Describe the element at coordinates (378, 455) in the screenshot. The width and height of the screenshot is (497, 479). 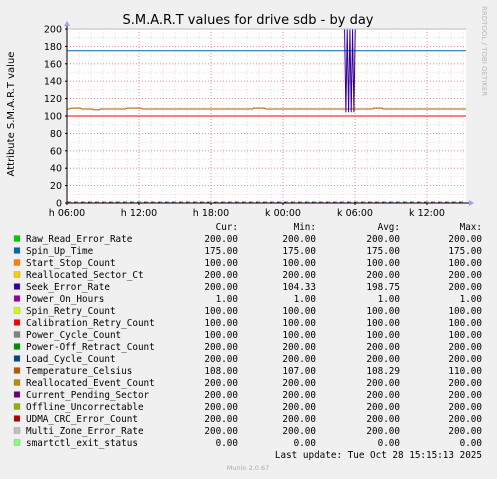
I see `last-update-text: Last update: Tue Oct 28 15:15:13 2025` at that location.